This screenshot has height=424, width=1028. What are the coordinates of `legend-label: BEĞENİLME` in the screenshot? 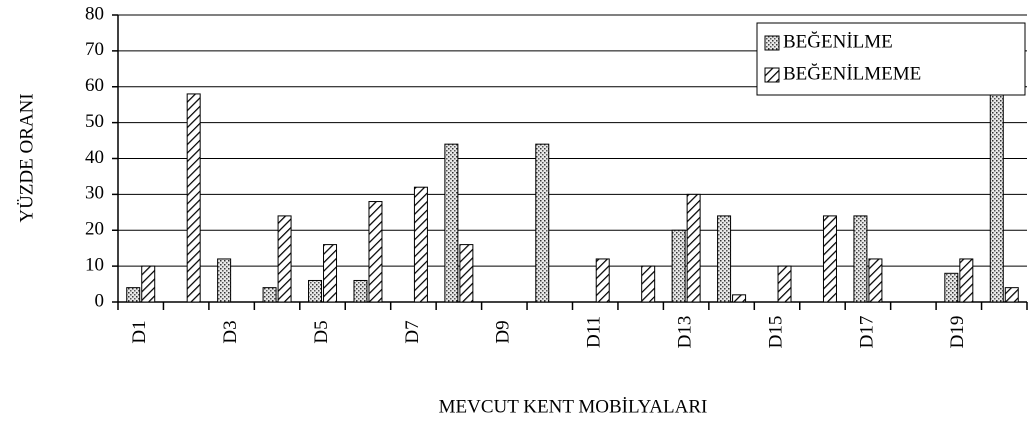 It's located at (838, 41).